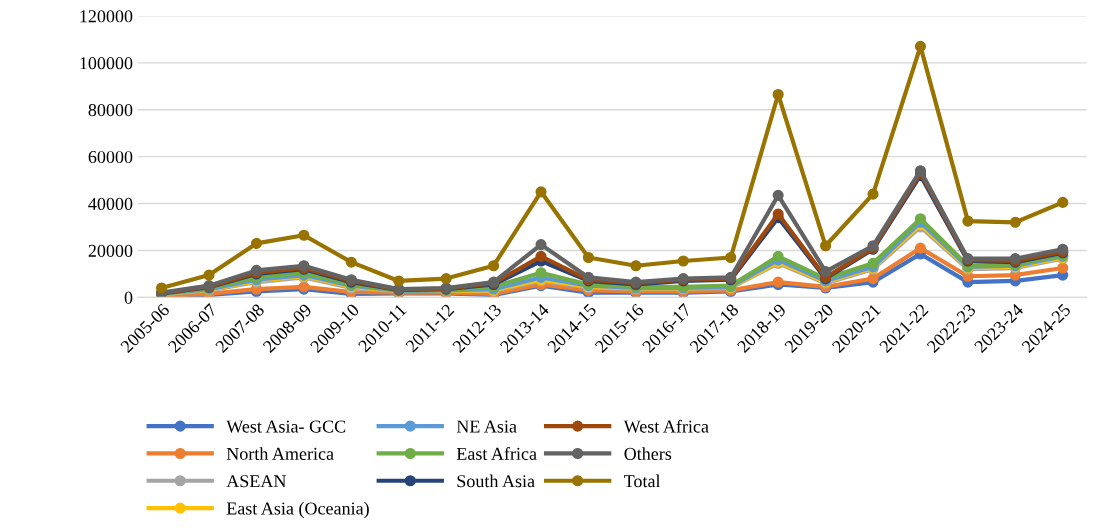 The height and width of the screenshot is (531, 1103). I want to click on legend-label: Total, so click(642, 481).